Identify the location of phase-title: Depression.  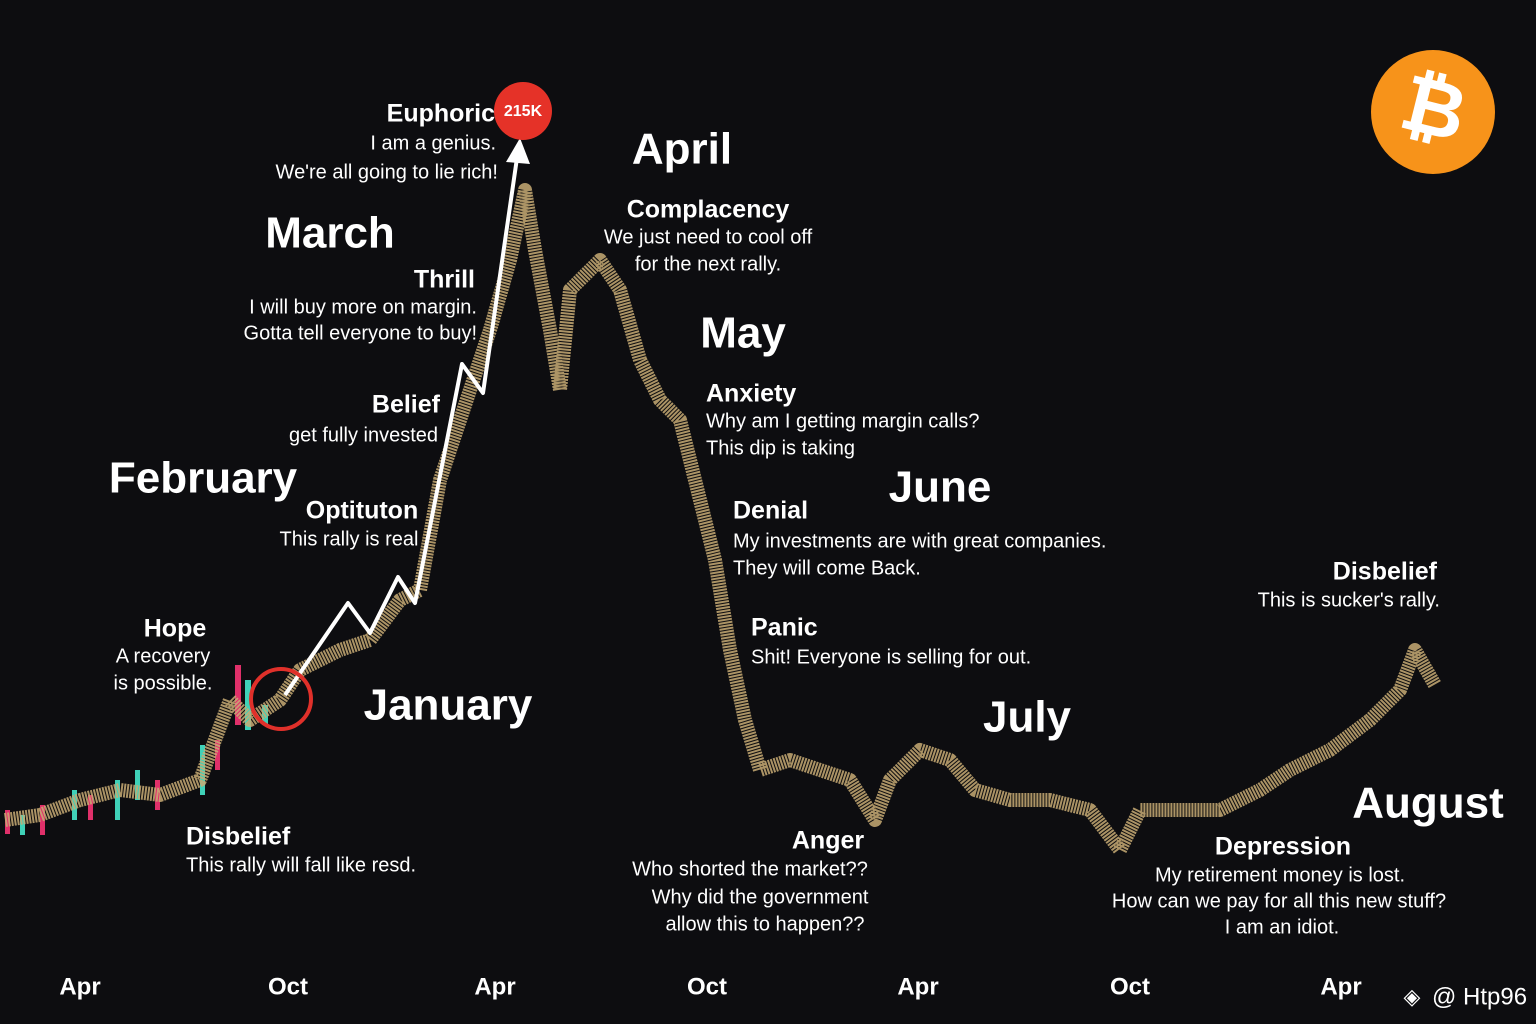
(1283, 847).